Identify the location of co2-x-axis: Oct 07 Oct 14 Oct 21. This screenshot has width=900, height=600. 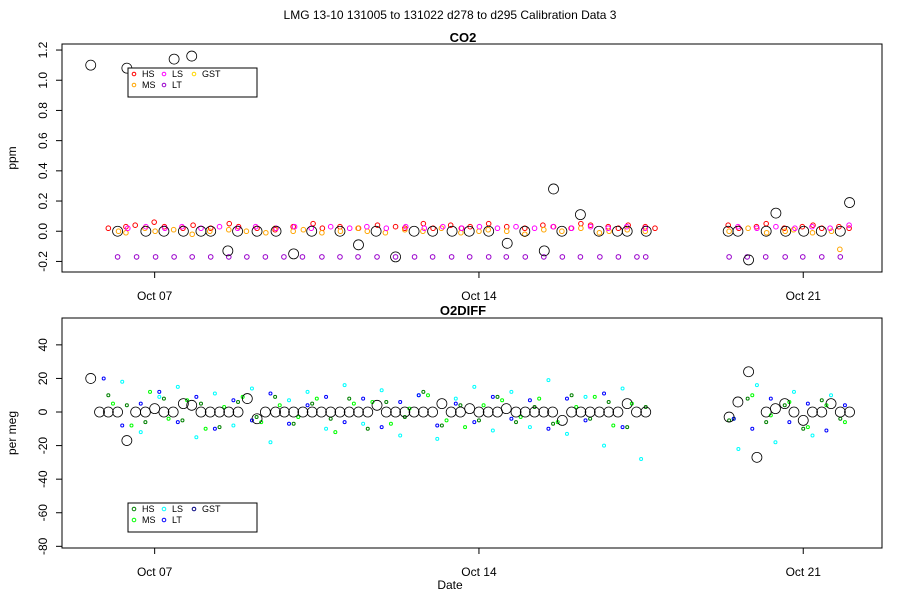
(479, 287).